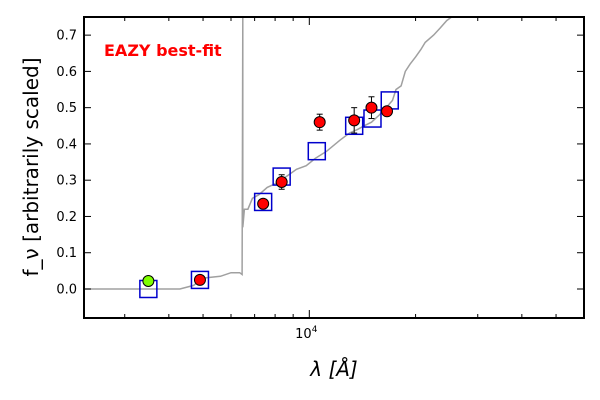 This screenshot has height=400, width=600. Describe the element at coordinates (333, 369) in the screenshot. I see `x-axis-title: λ [Å]` at that location.